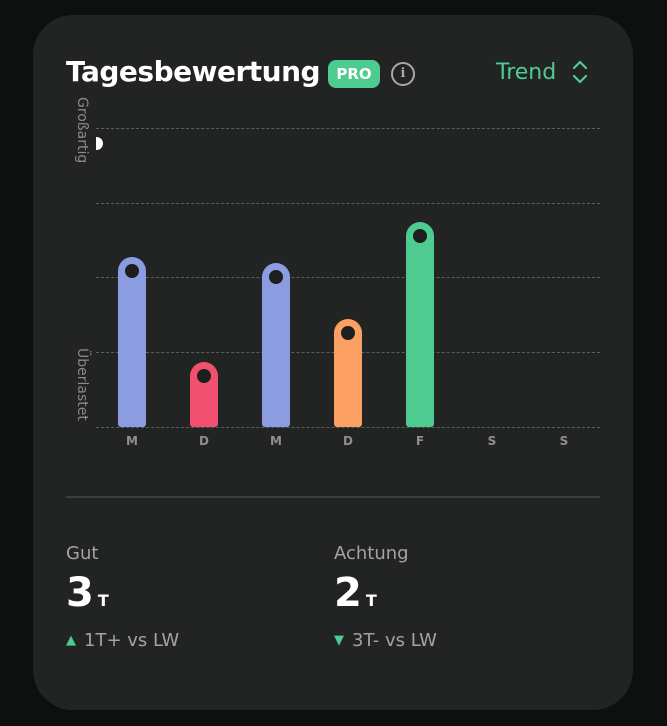 The width and height of the screenshot is (667, 726). I want to click on day-label: F, so click(420, 441).